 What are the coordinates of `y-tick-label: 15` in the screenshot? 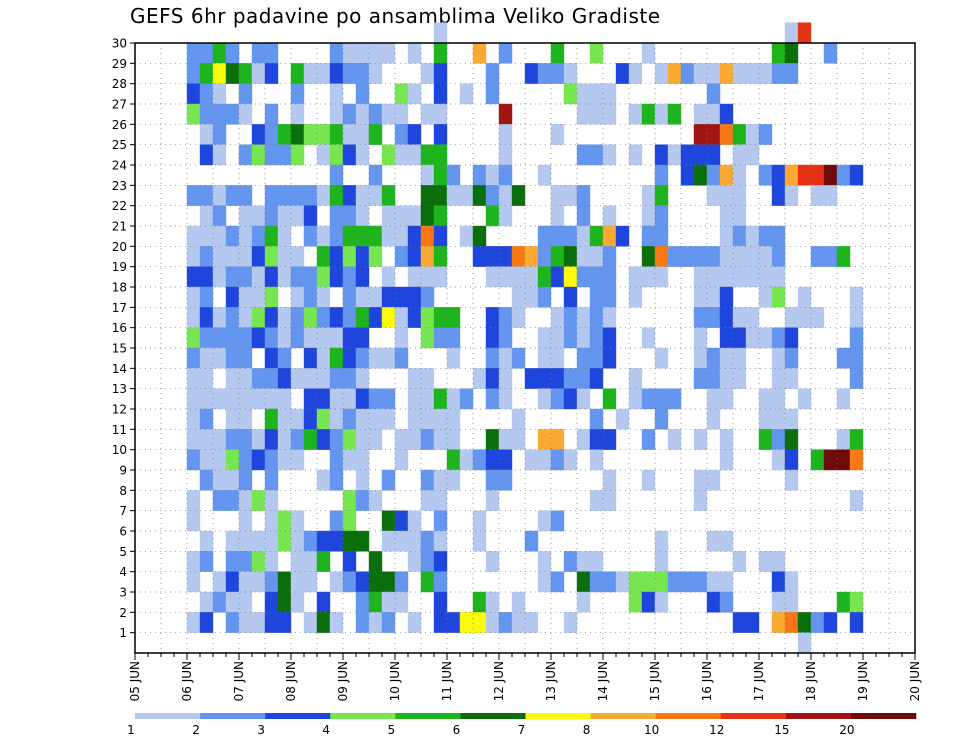 It's located at (119, 349).